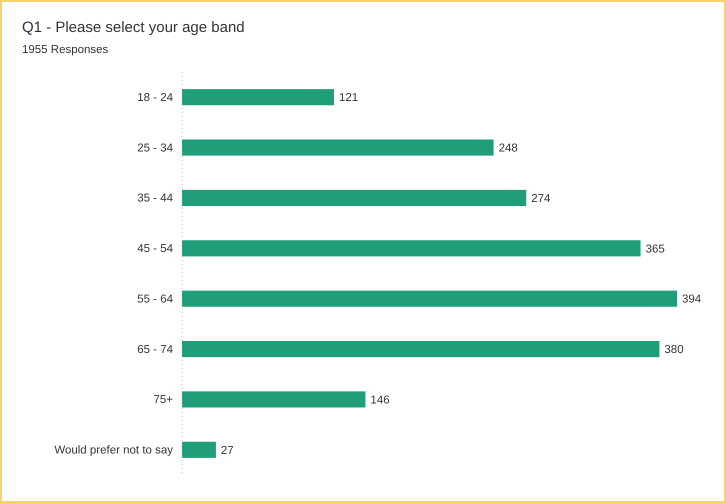 Image resolution: width=726 pixels, height=503 pixels. I want to click on y-tick-label: 25 - 34, so click(155, 148).